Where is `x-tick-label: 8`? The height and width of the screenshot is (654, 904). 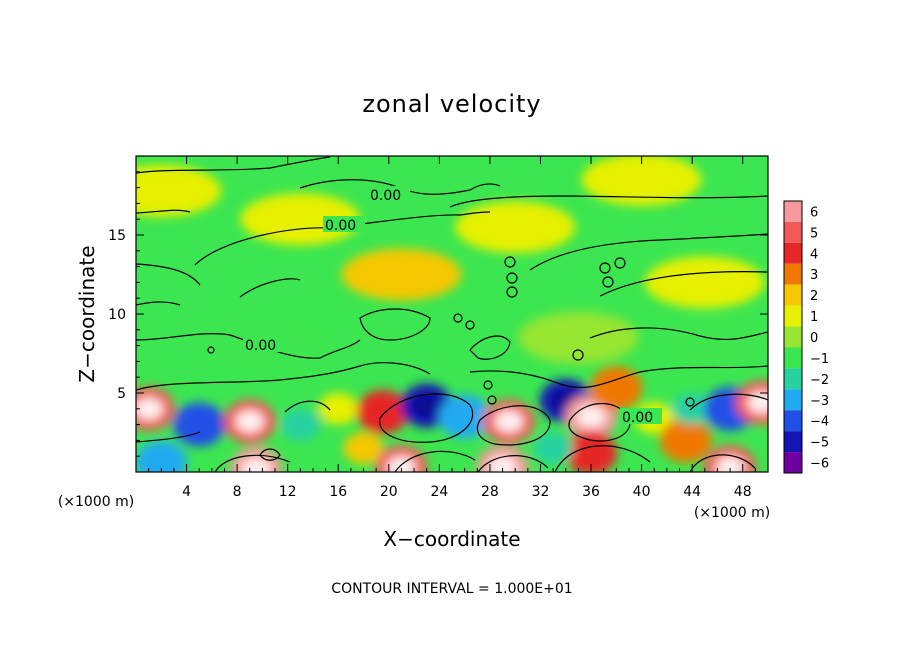 x-tick-label: 8 is located at coordinates (237, 492).